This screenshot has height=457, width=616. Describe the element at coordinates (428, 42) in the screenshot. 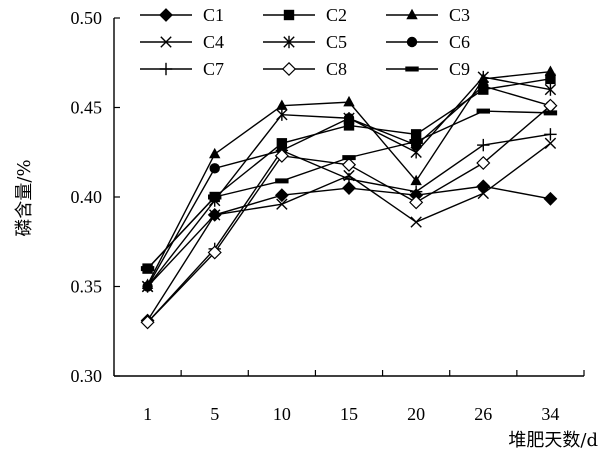

I see `legend-item-c6: C6` at that location.